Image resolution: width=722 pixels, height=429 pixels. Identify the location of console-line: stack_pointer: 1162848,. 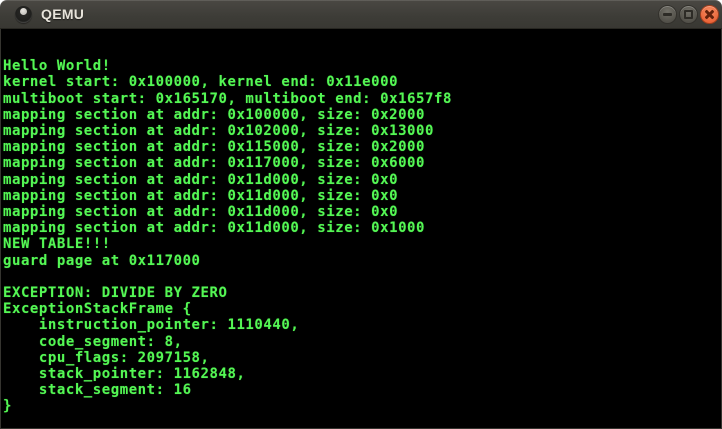
(124, 374).